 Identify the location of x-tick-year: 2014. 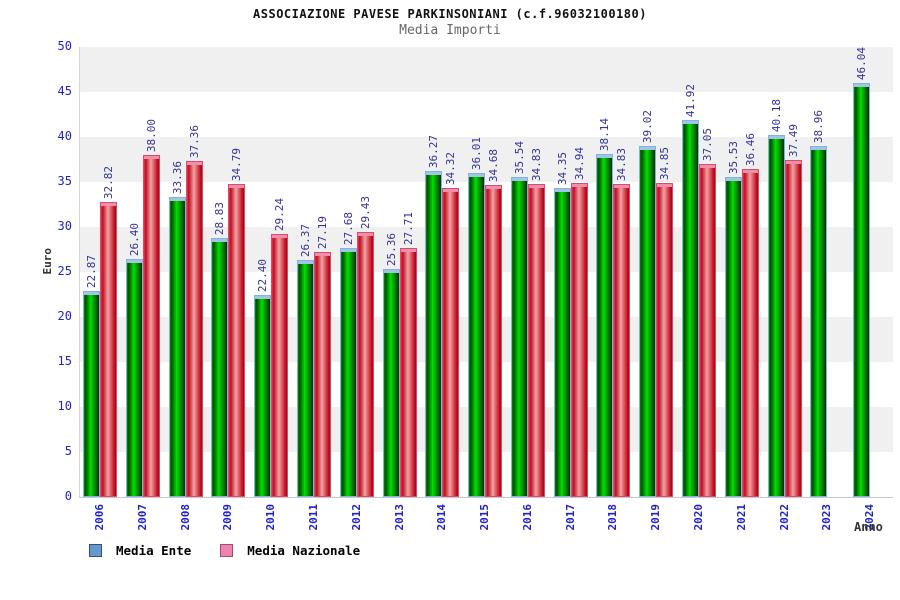
(441, 517).